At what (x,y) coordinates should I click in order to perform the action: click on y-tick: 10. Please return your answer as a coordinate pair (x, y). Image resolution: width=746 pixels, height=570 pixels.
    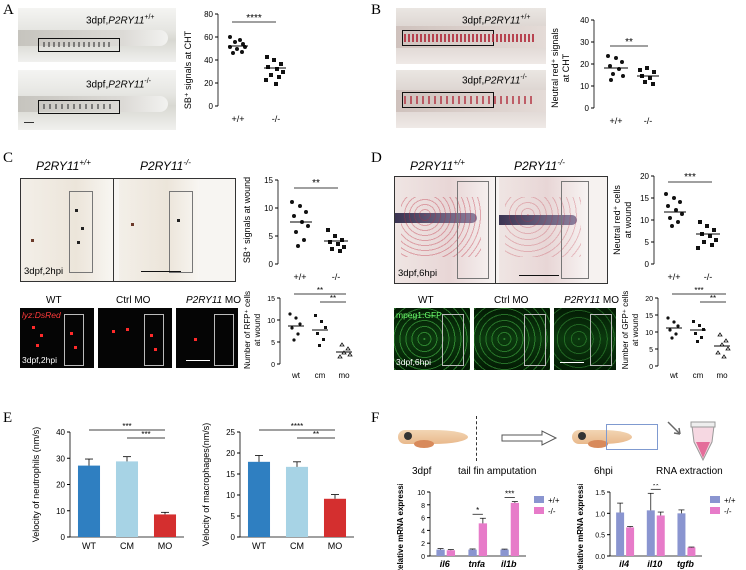
    Looking at the image, I should click on (649, 333).